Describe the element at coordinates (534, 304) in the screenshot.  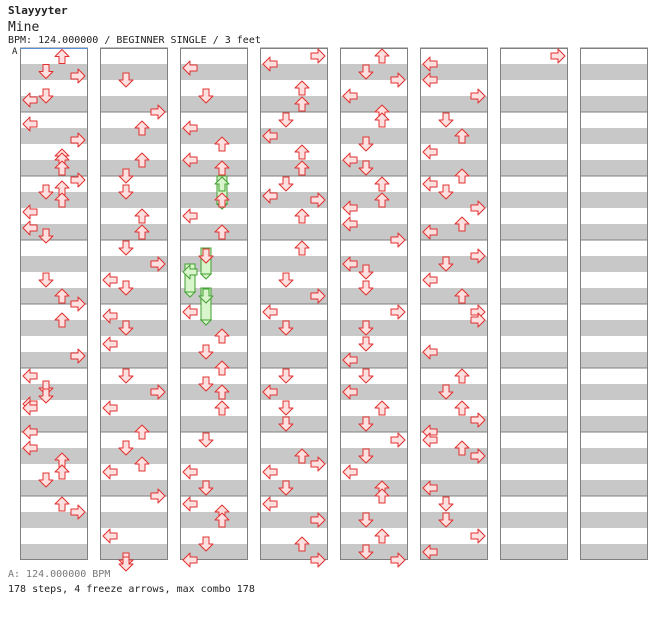
I see `measure-column-border` at that location.